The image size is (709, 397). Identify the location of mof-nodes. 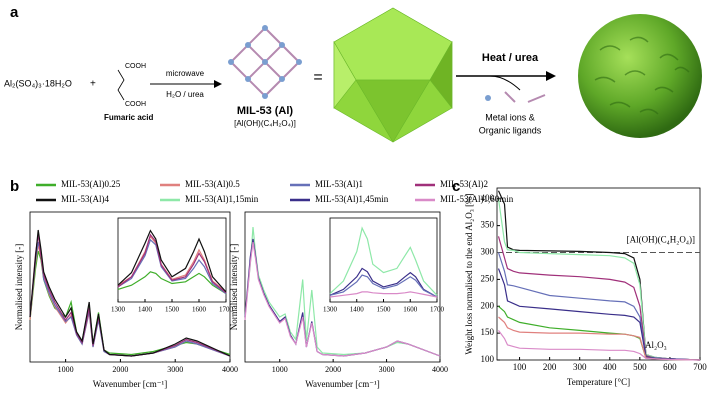
(265, 62).